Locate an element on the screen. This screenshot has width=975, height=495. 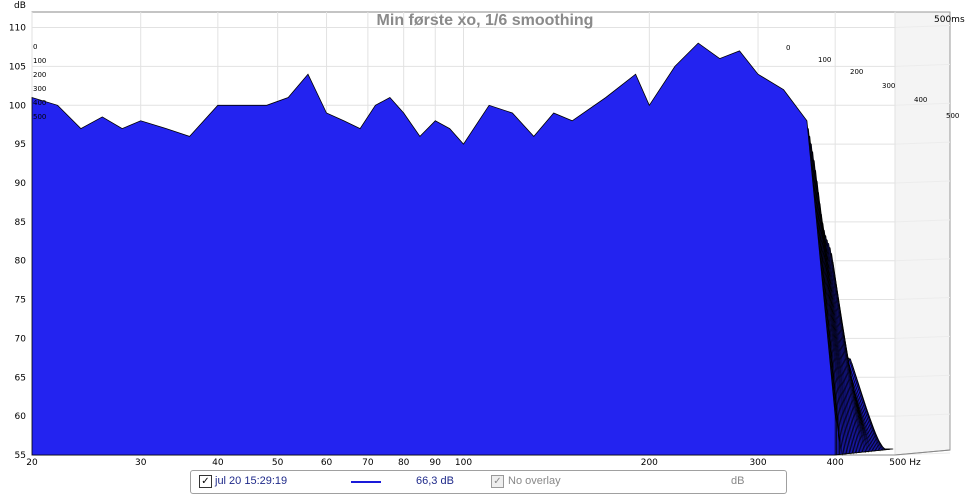
x-tick-label: 300 is located at coordinates (757, 463).